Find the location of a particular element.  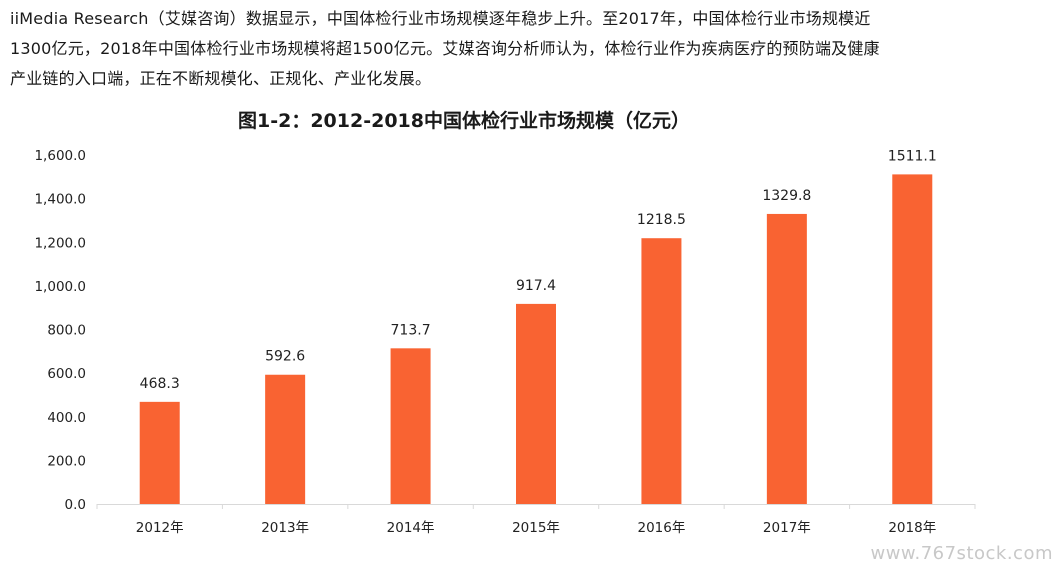

chart-title: 图1-2：2012-2018中国体检行业市场规模（亿元） is located at coordinates (464, 121).